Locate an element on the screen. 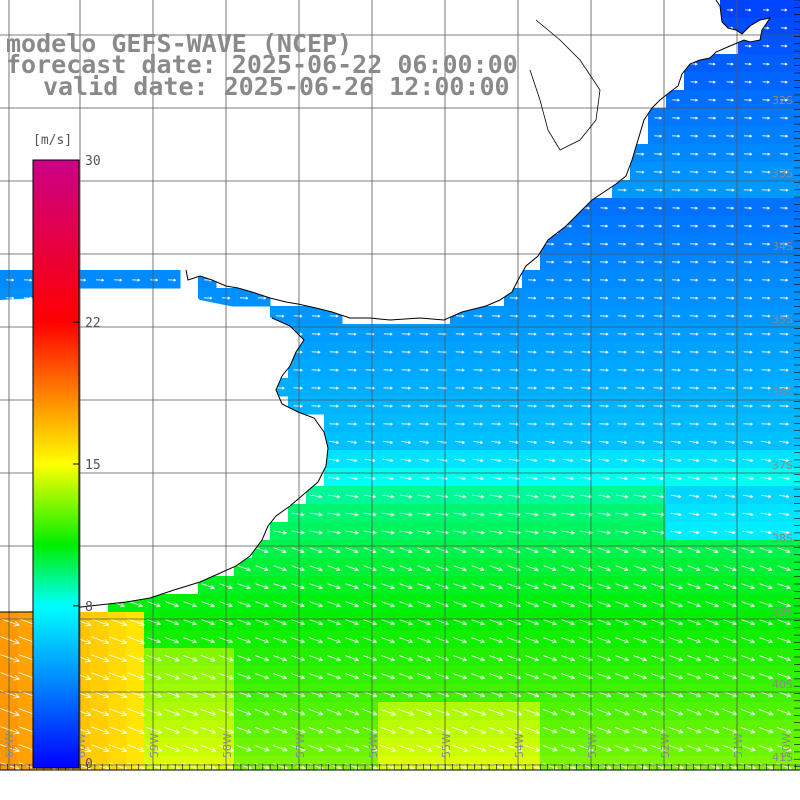 This screenshot has height=800, width=800. lon-label: 57W is located at coordinates (300, 745).